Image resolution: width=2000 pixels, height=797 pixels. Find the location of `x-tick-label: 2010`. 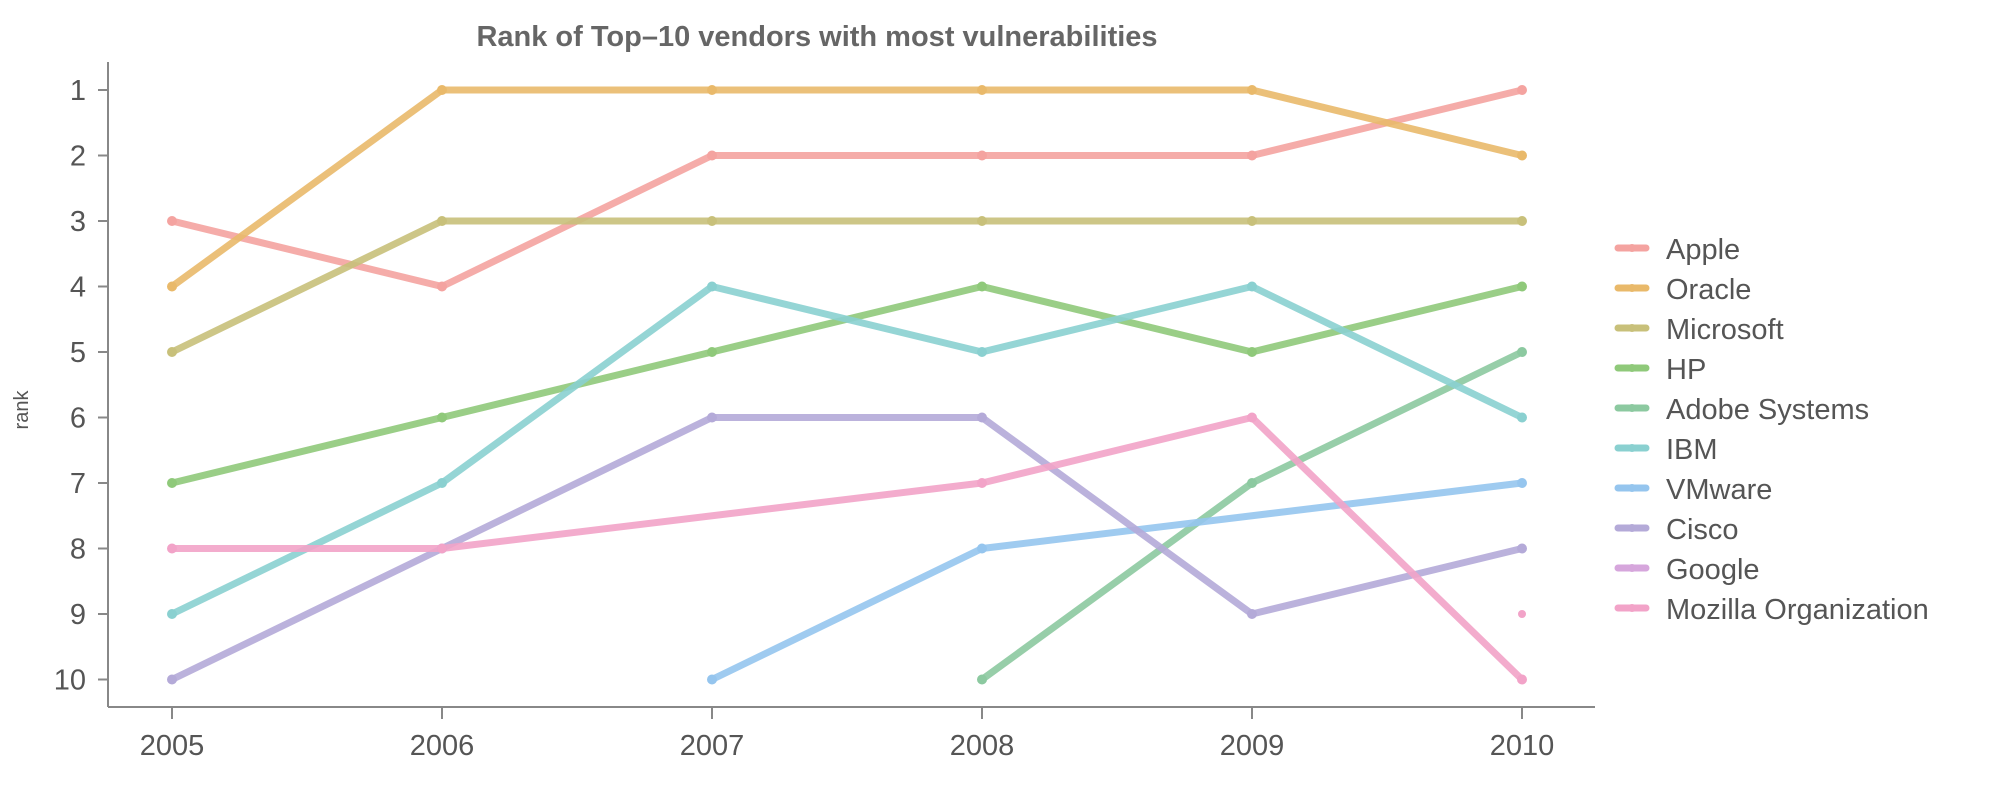

x-tick-label: 2010 is located at coordinates (1522, 746).